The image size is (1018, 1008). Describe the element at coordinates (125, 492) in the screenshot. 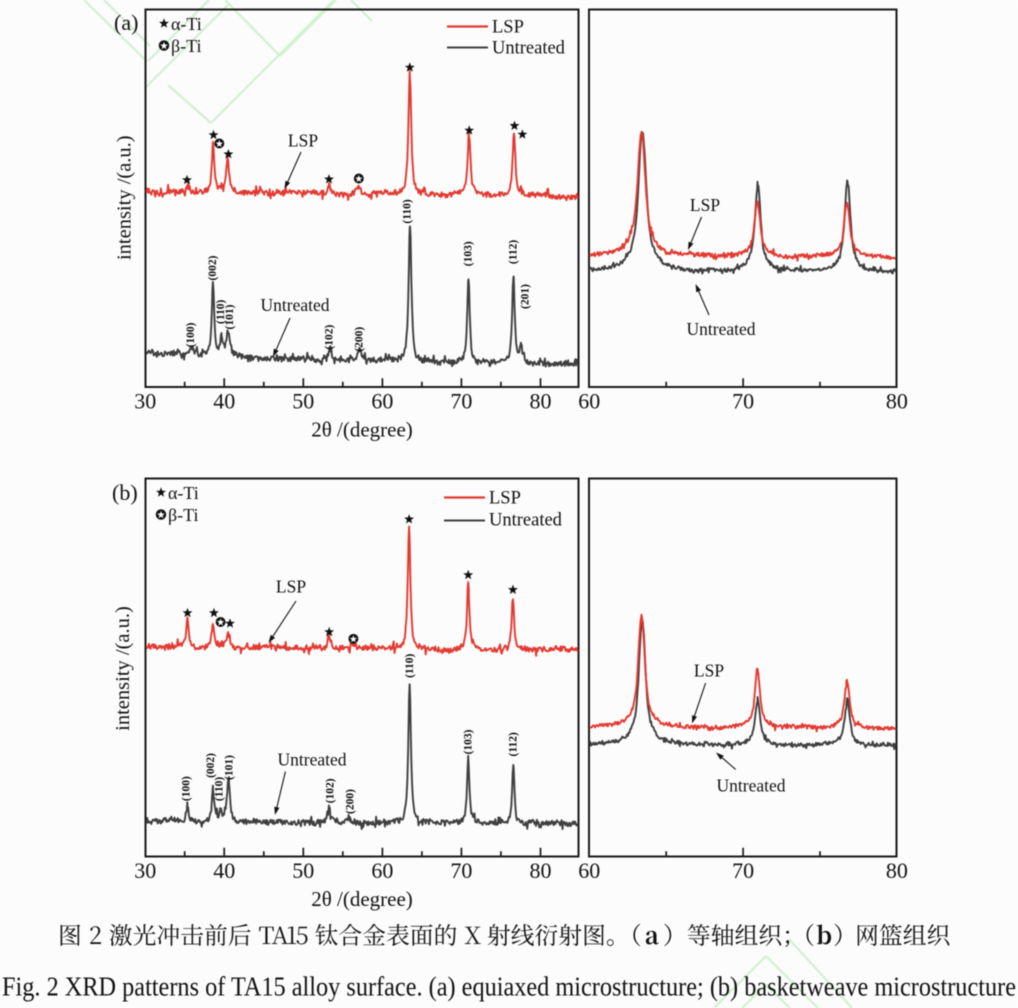

I see `svg-text: (b)` at that location.